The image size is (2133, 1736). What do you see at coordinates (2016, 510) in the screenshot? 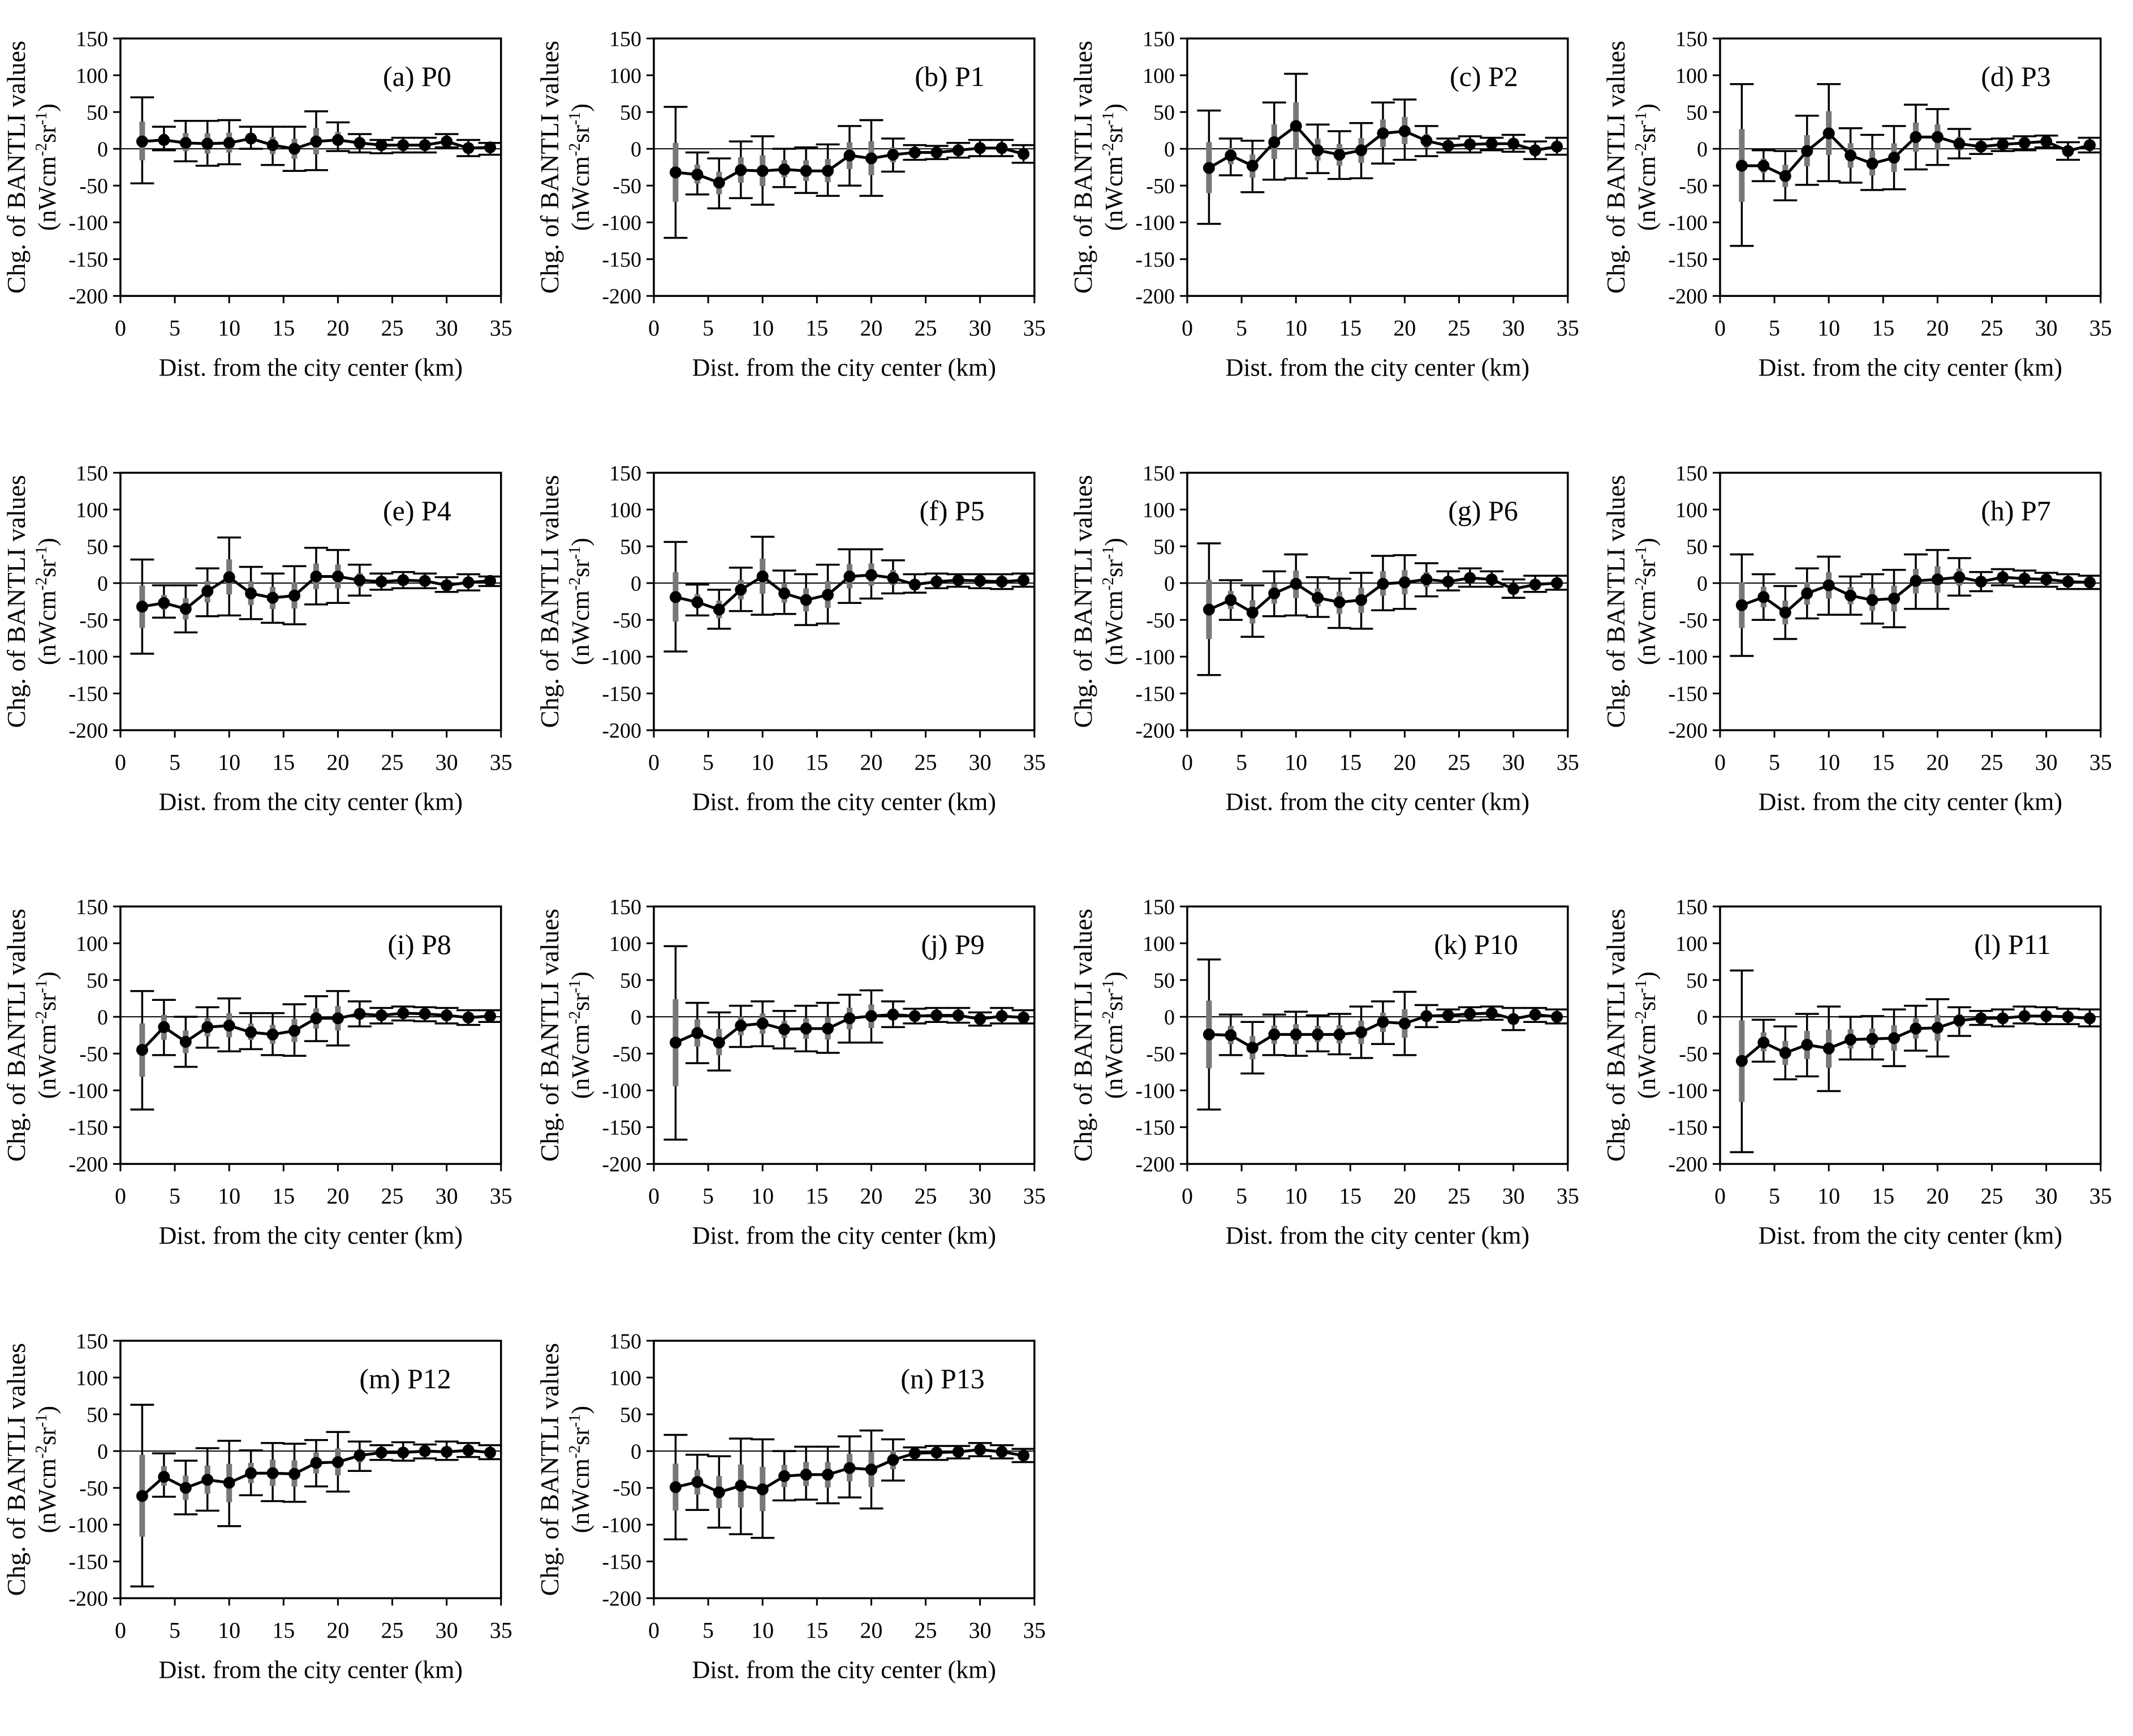
I see `panel-label: (h) P7` at bounding box center [2016, 510].